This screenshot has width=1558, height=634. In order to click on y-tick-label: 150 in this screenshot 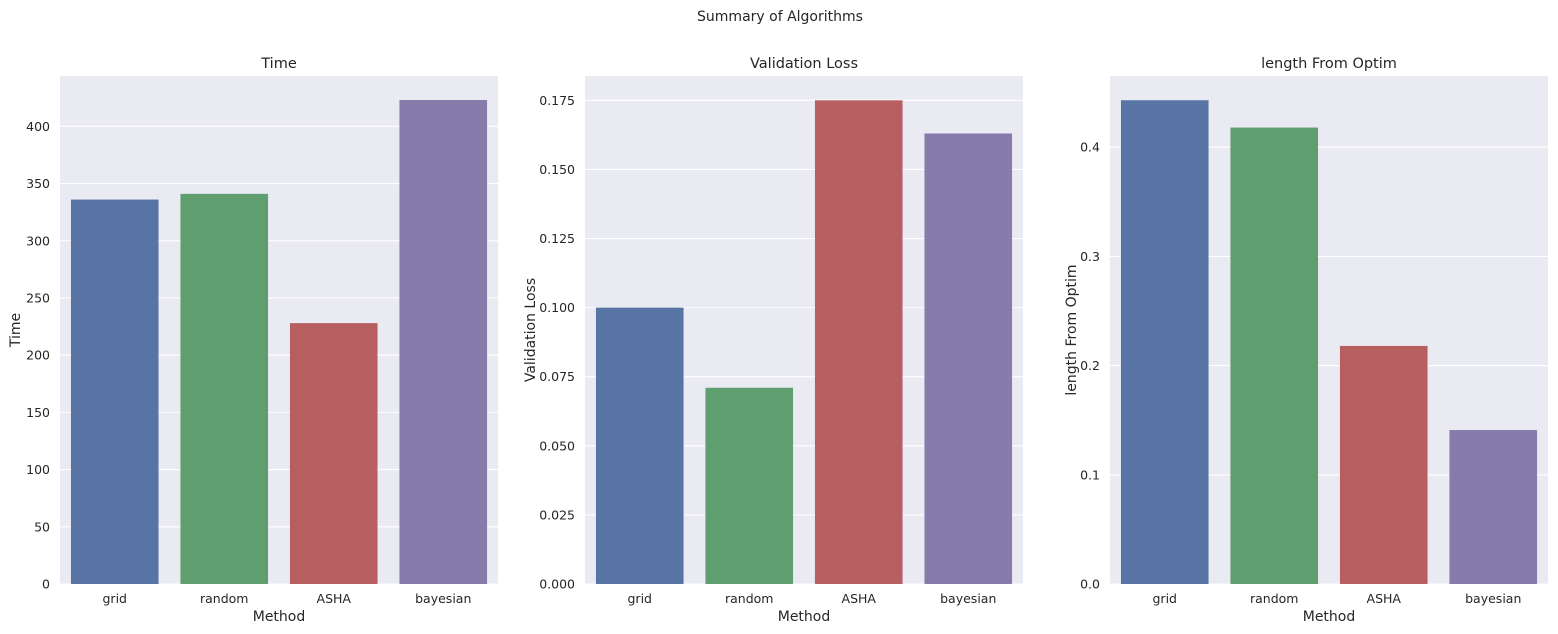, I will do `click(38, 412)`.